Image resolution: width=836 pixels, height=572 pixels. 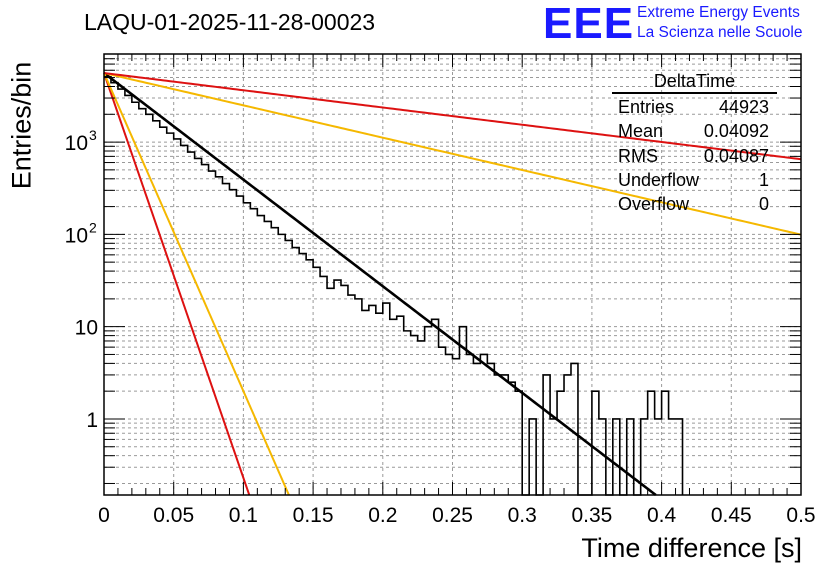 I want to click on stats-box-title: DeltaTime, so click(x=694, y=82).